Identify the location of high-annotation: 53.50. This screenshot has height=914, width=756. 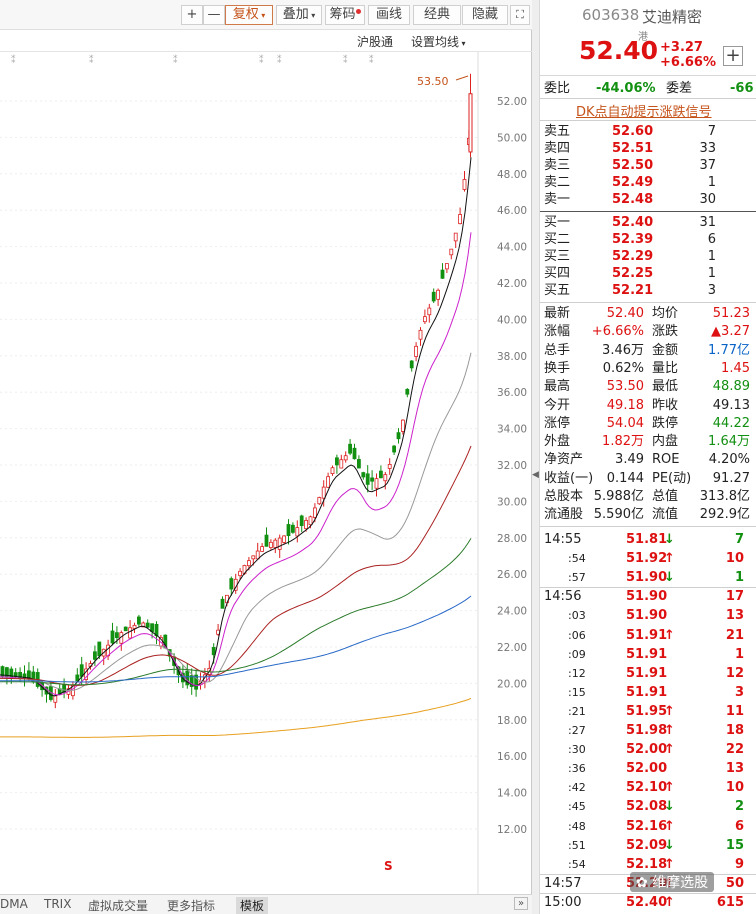
(433, 81).